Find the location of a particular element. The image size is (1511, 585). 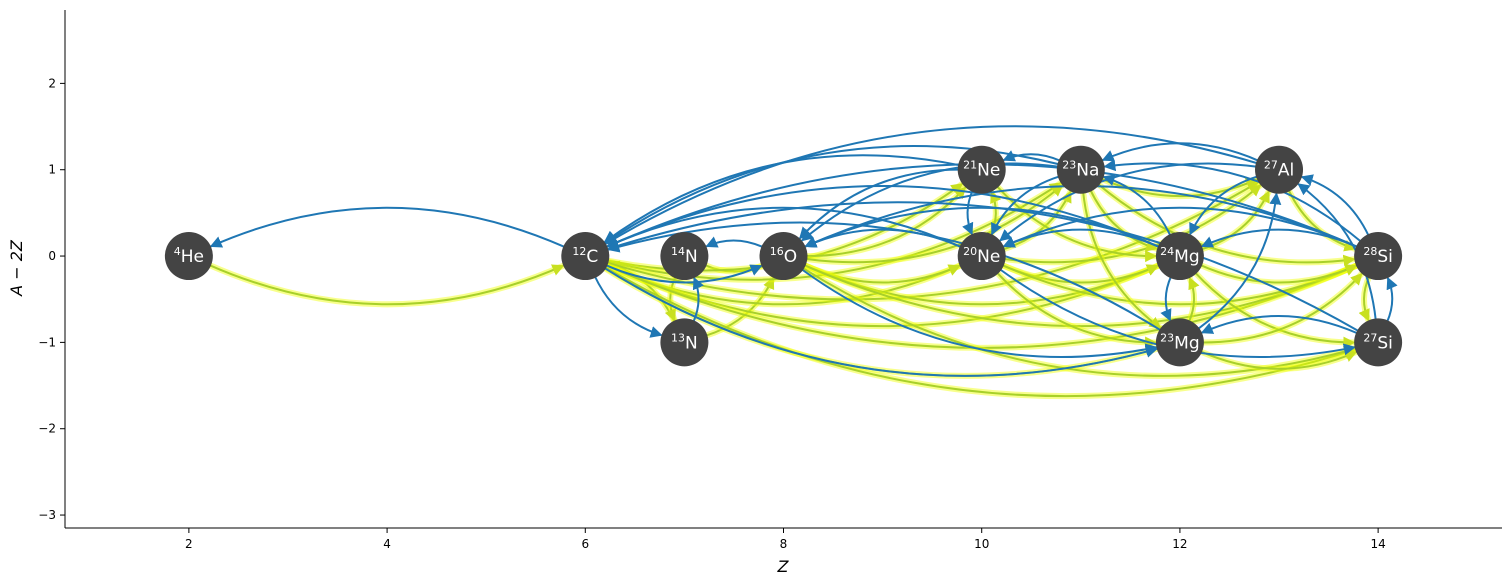

edge-forward-mg24-mg23 is located at coordinates (1166, 298).